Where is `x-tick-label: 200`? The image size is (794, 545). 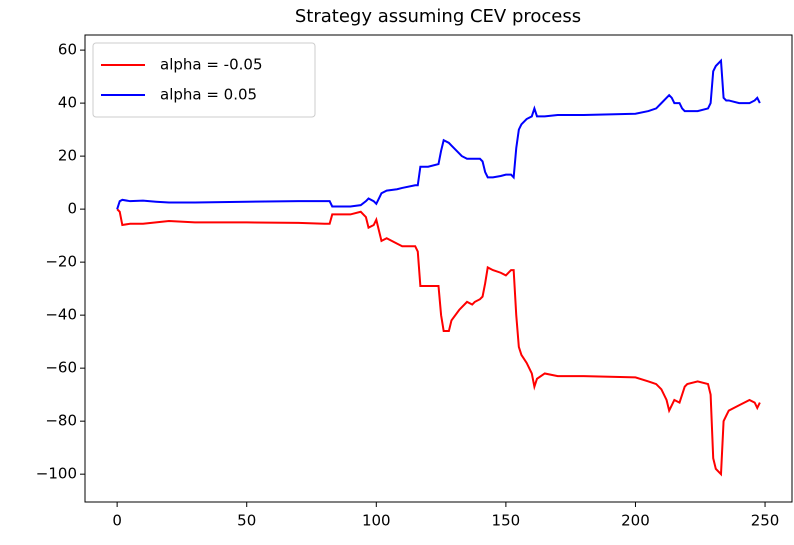 x-tick-label: 200 is located at coordinates (635, 521).